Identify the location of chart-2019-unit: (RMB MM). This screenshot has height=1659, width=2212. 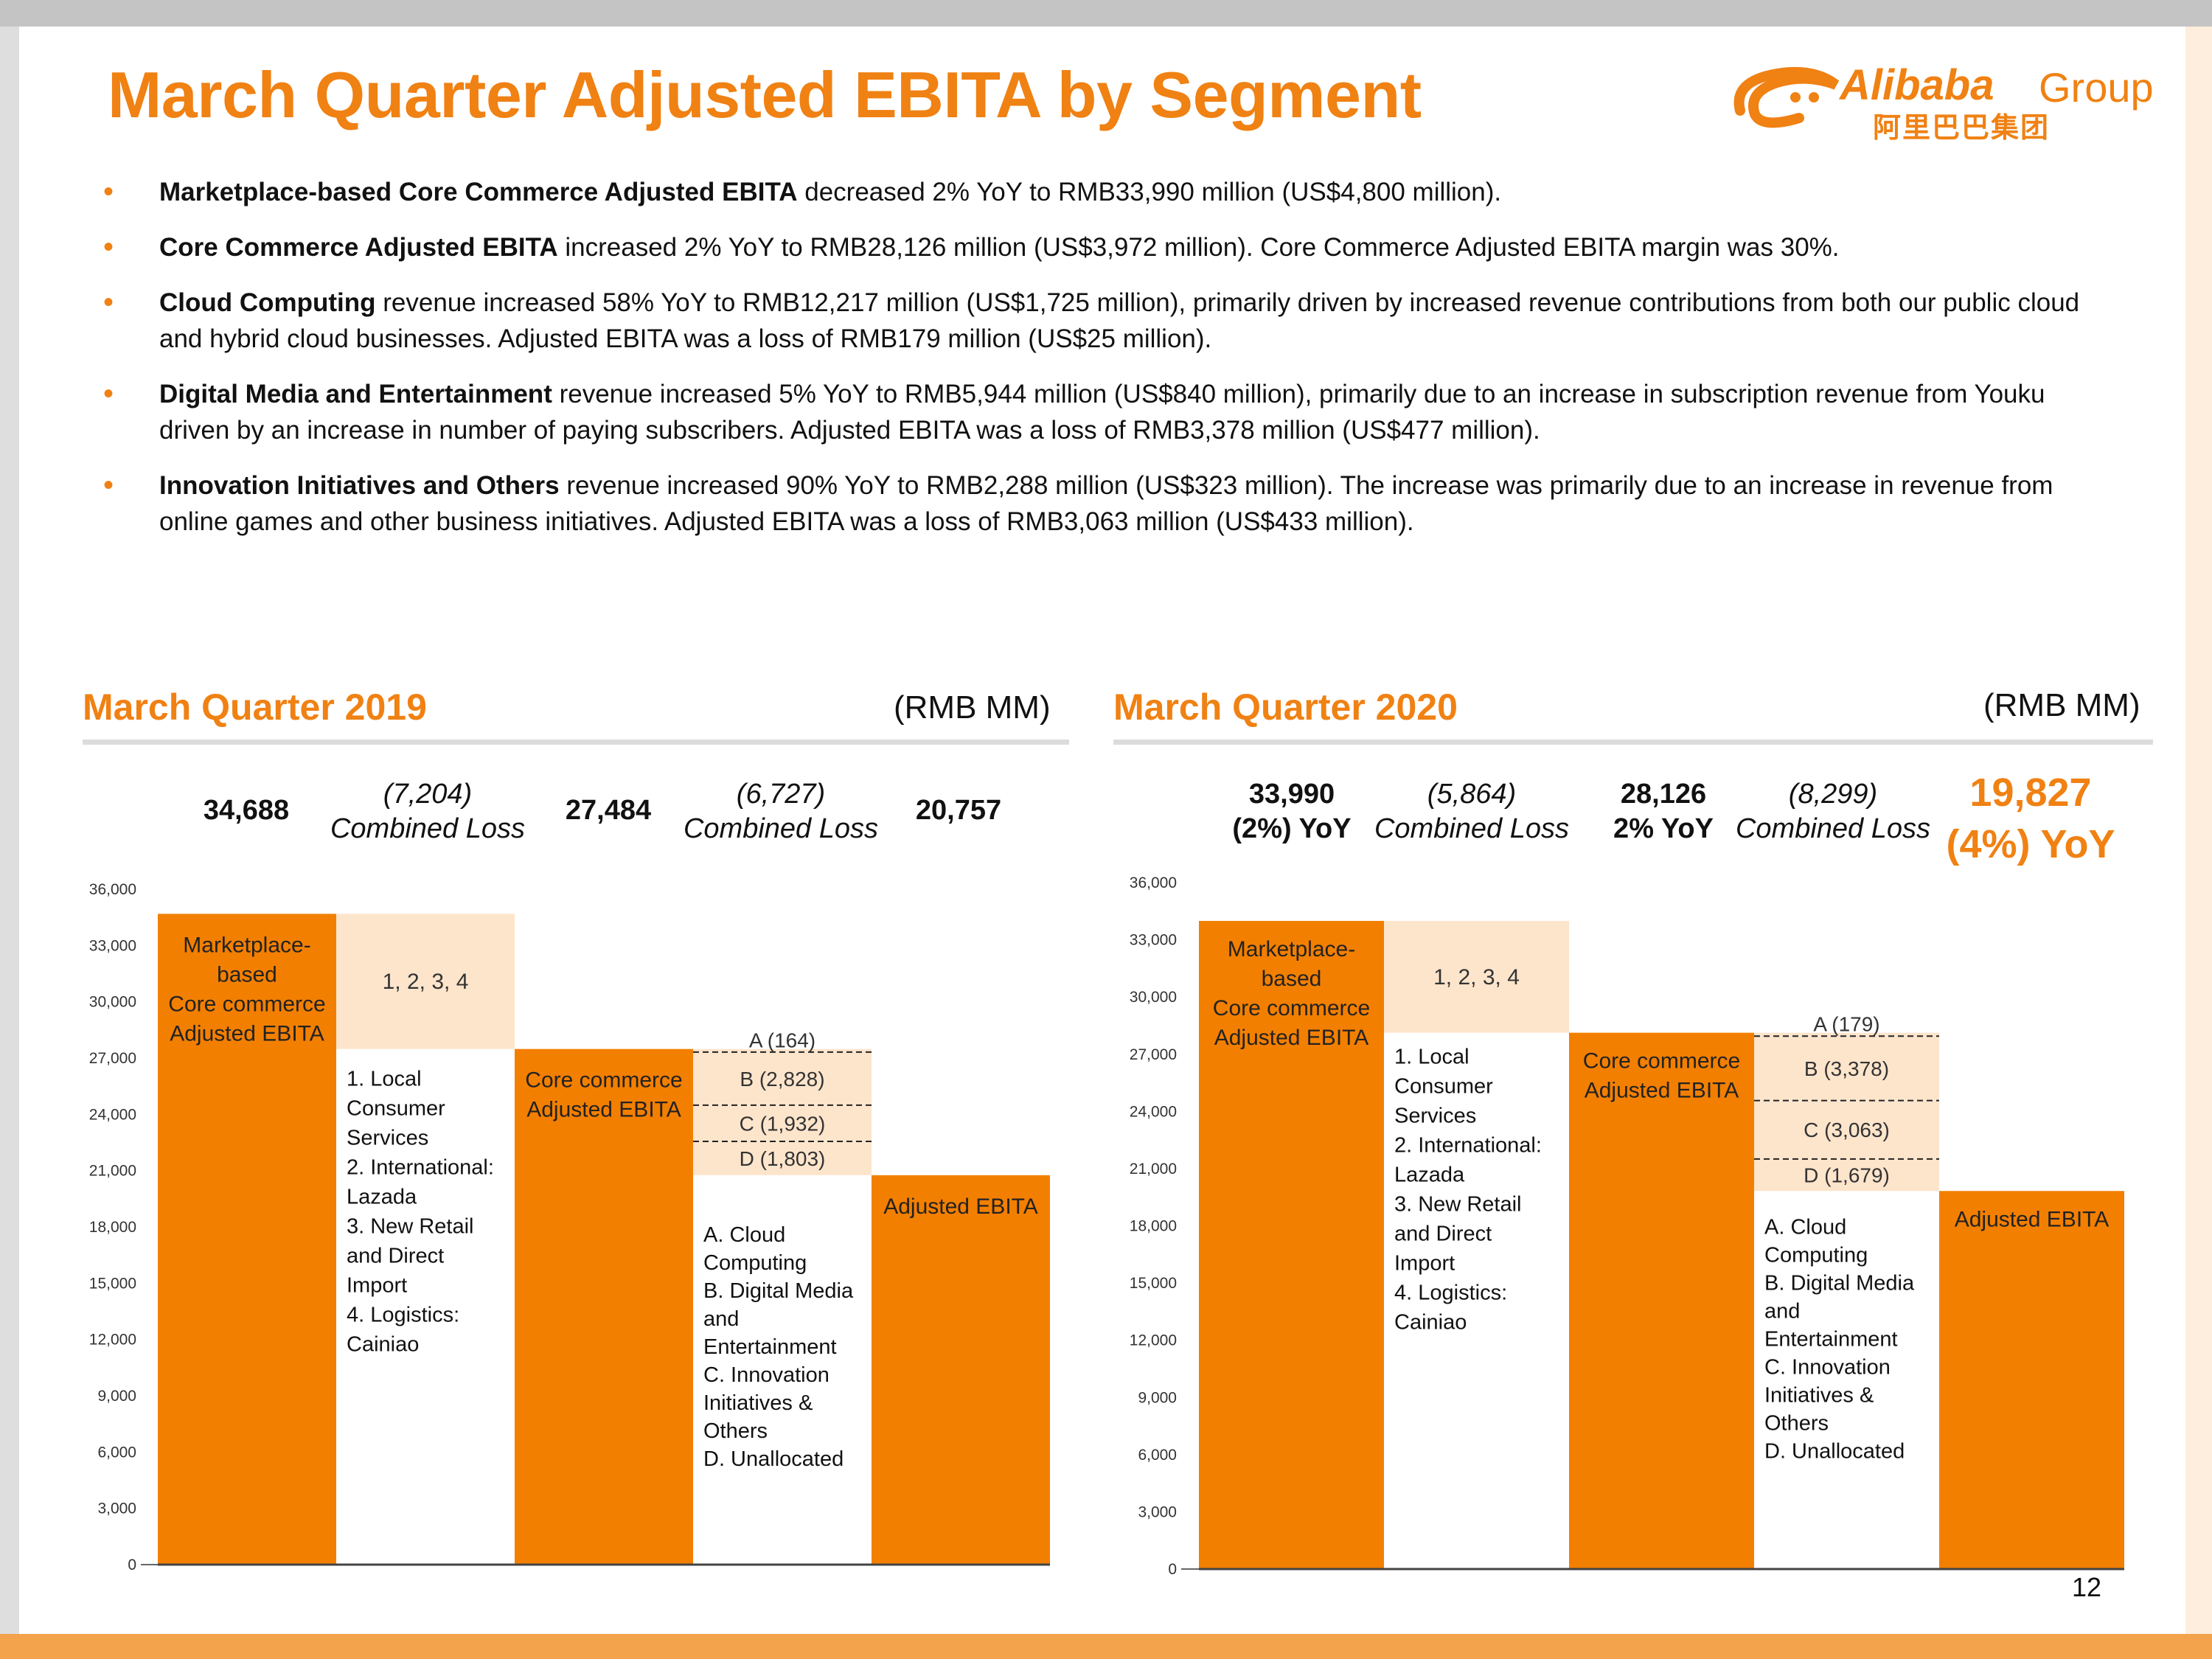
(972, 707).